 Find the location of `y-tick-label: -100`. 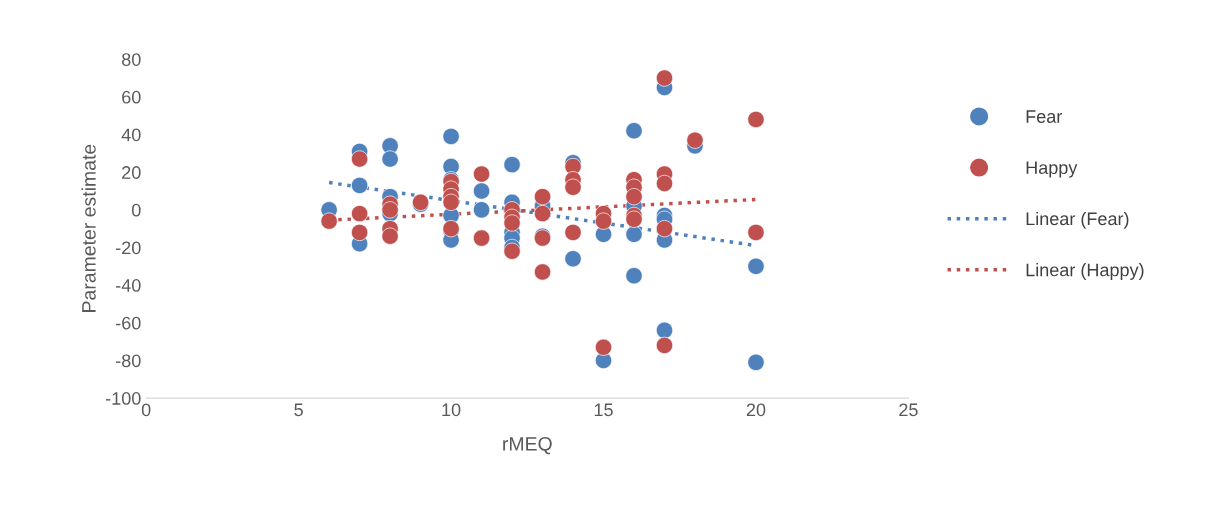

y-tick-label: -100 is located at coordinates (123, 398).